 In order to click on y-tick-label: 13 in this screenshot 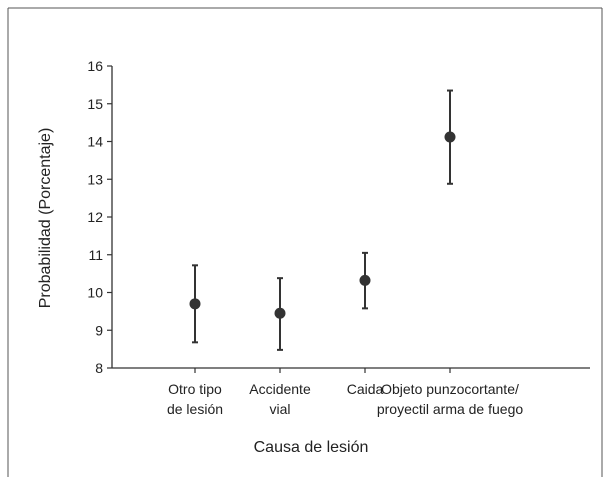, I will do `click(95, 179)`.